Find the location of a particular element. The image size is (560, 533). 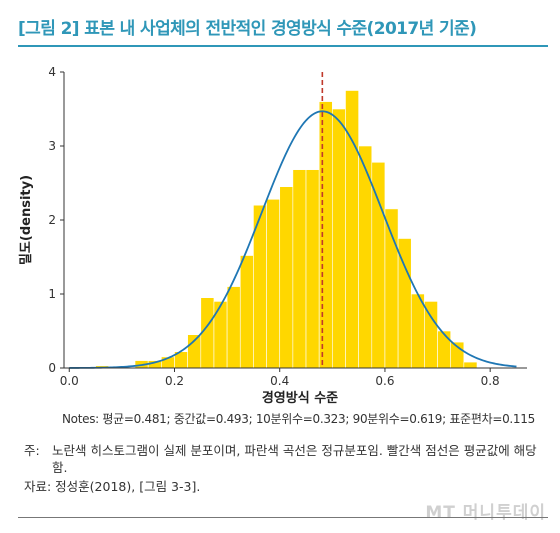

x-tick-label: 0.0 is located at coordinates (69, 381).